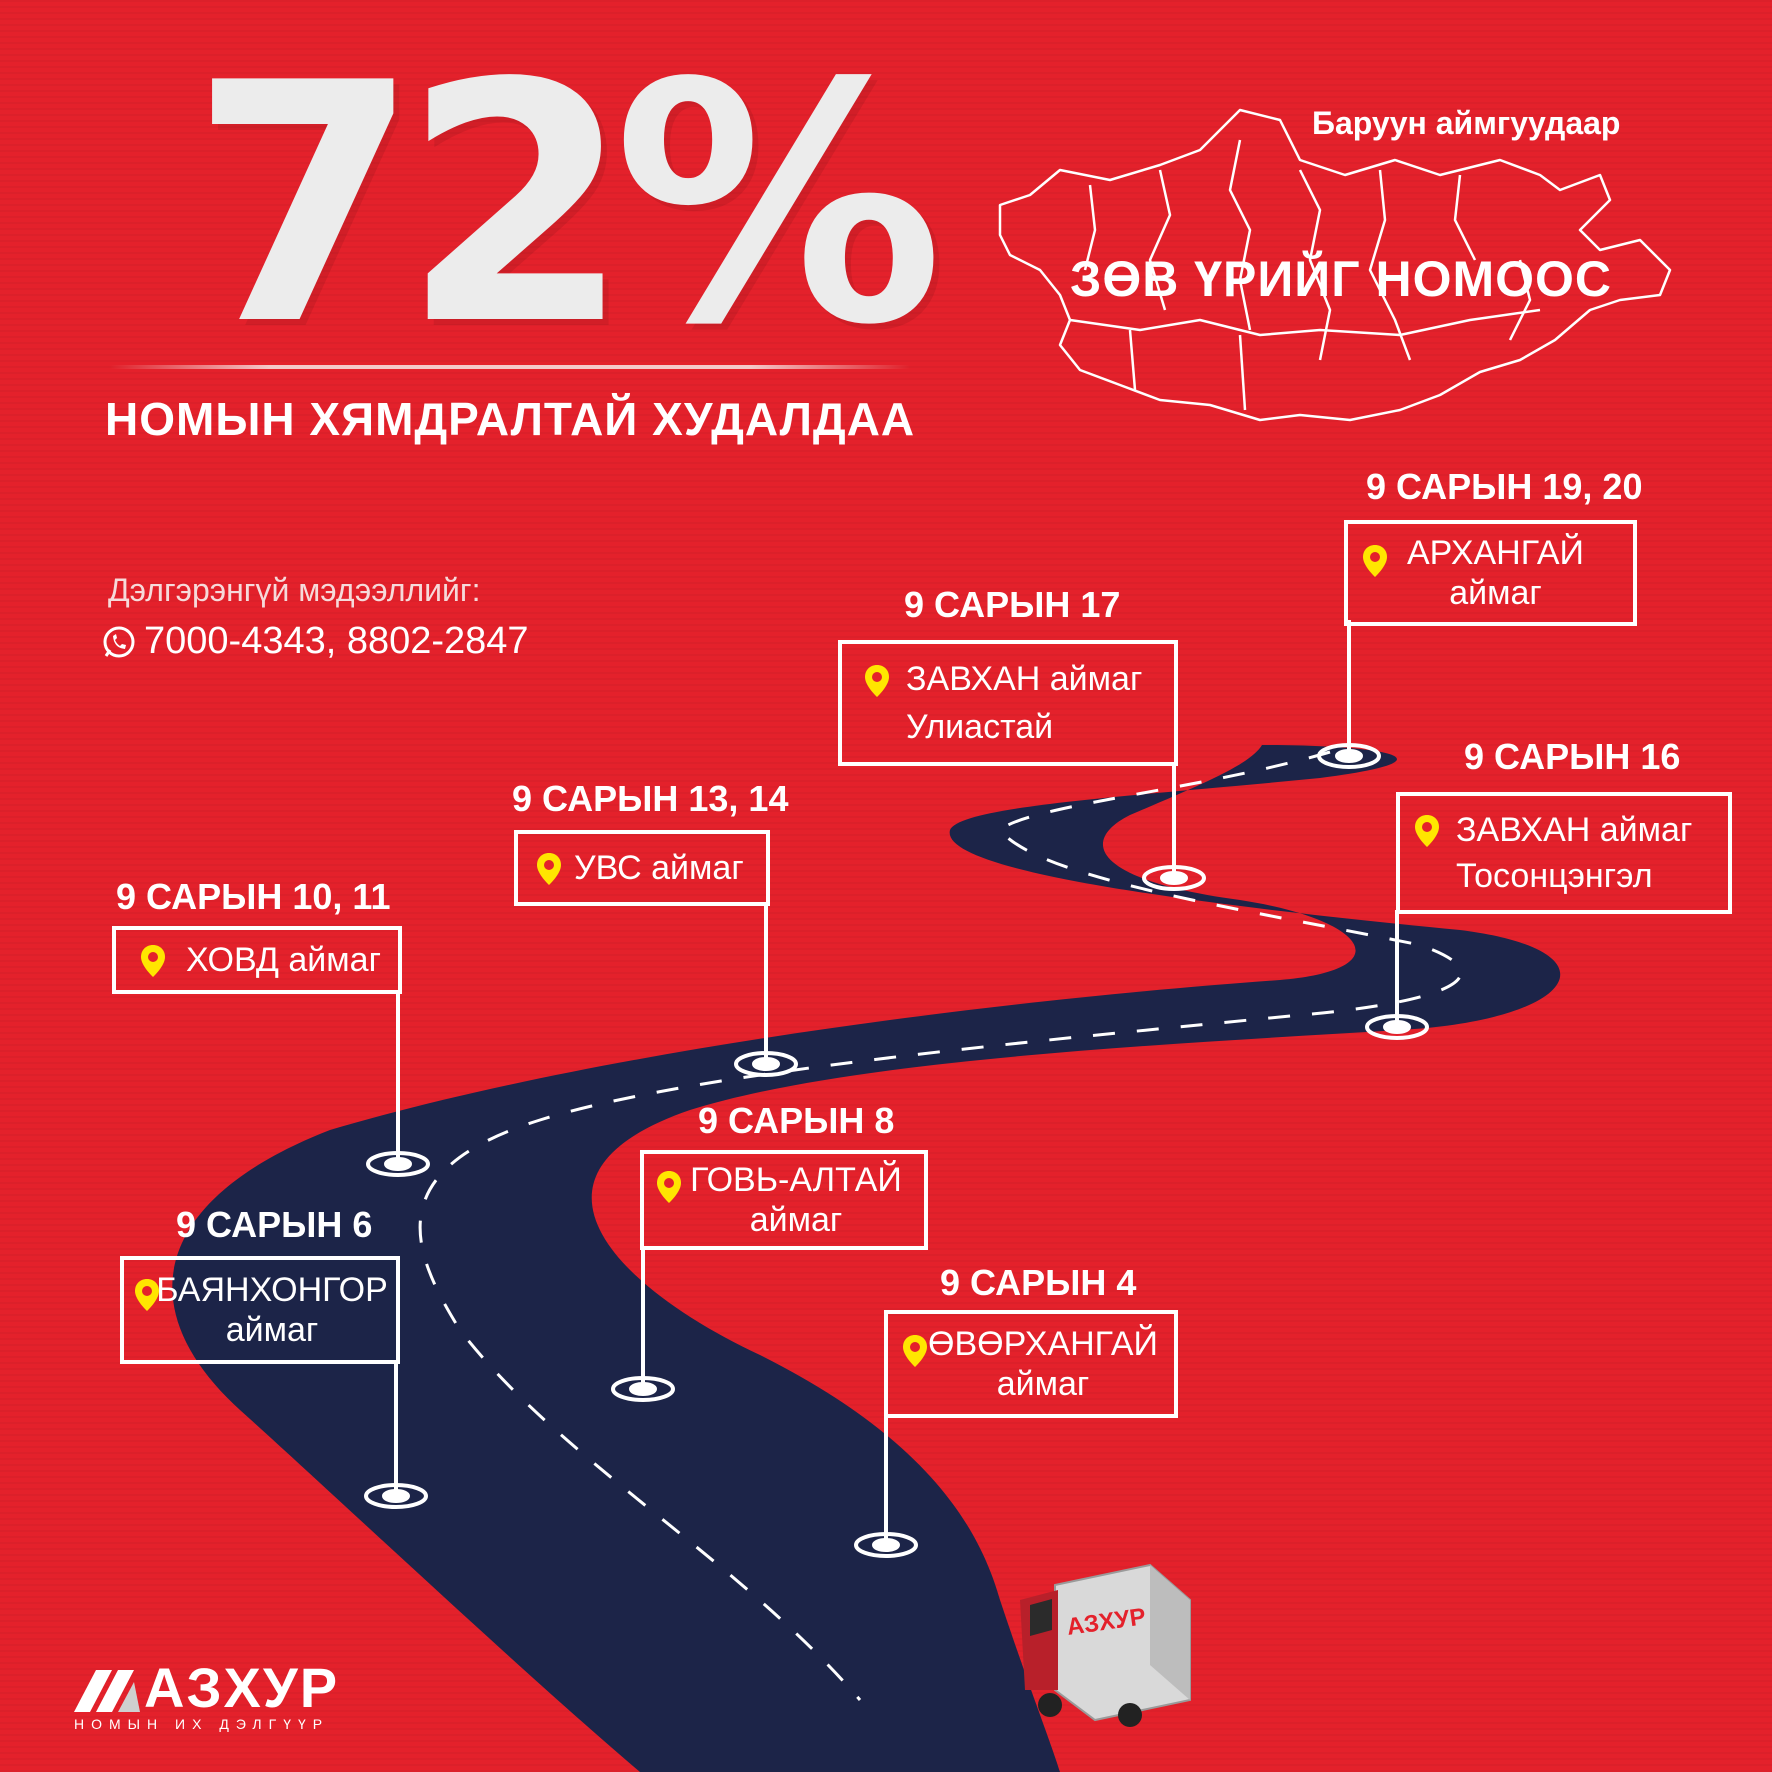 The height and width of the screenshot is (1772, 1772). What do you see at coordinates (980, 727) in the screenshot?
I see `stop-place-detail: Улиастай` at bounding box center [980, 727].